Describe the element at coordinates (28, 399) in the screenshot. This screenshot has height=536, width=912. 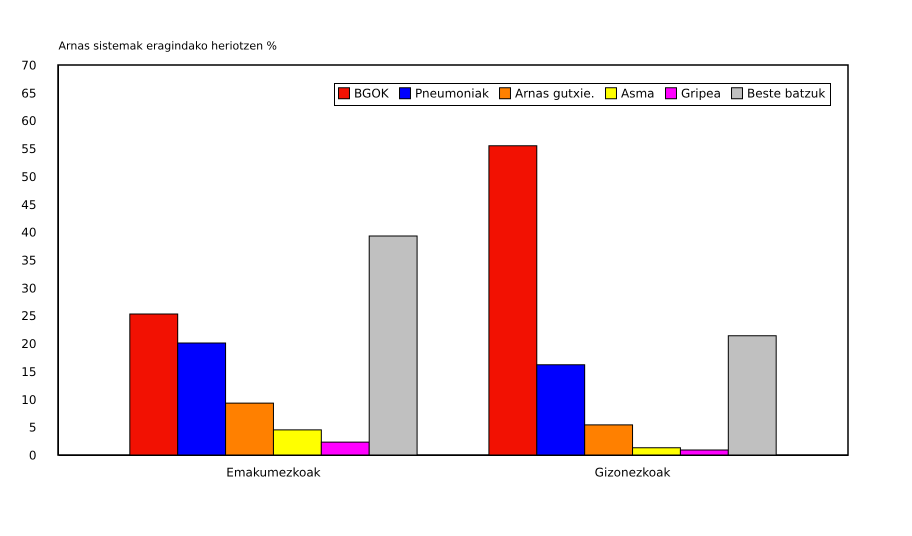
I see `y-tick-label: 10` at that location.